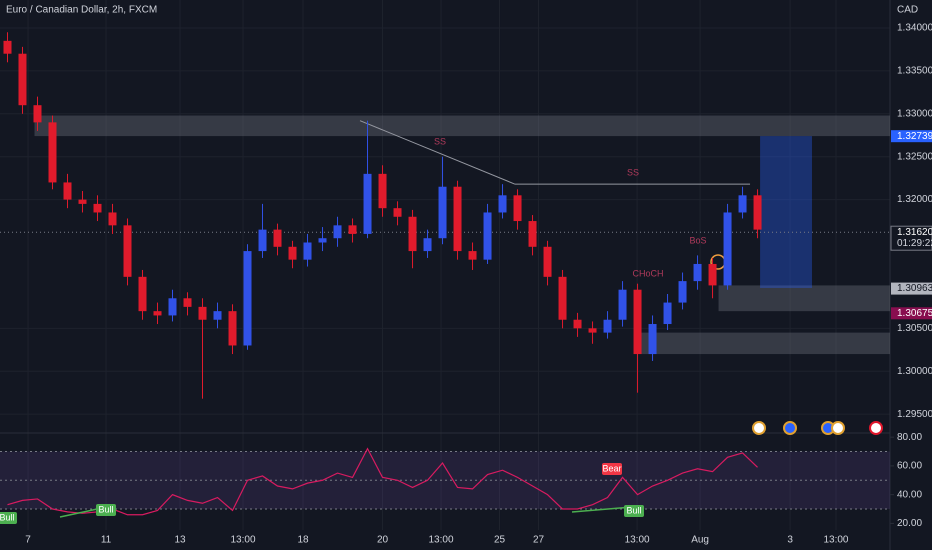 The height and width of the screenshot is (550, 932). Describe the element at coordinates (914, 371) in the screenshot. I see `y-tick-label: 1.30000` at that location.